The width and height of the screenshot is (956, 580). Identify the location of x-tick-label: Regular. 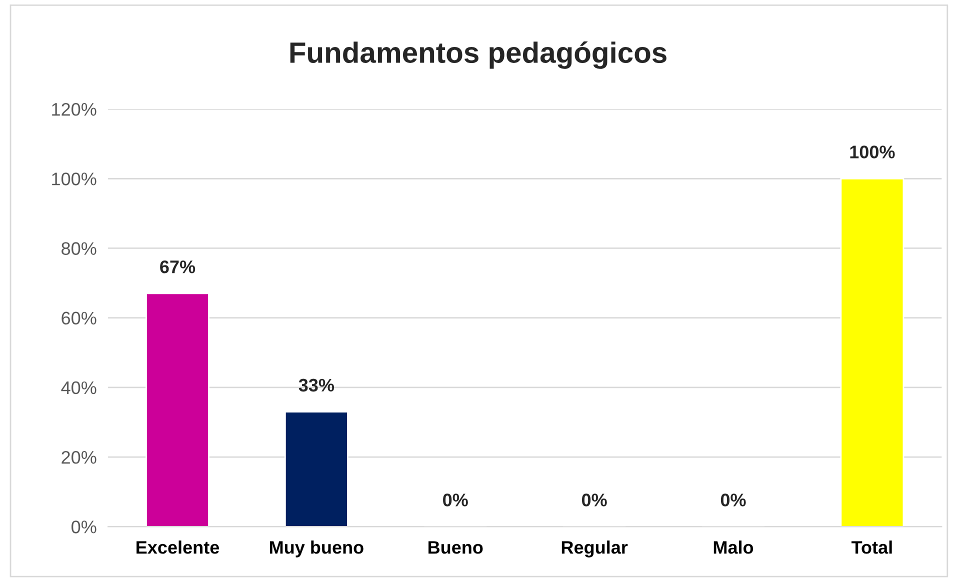
(595, 549).